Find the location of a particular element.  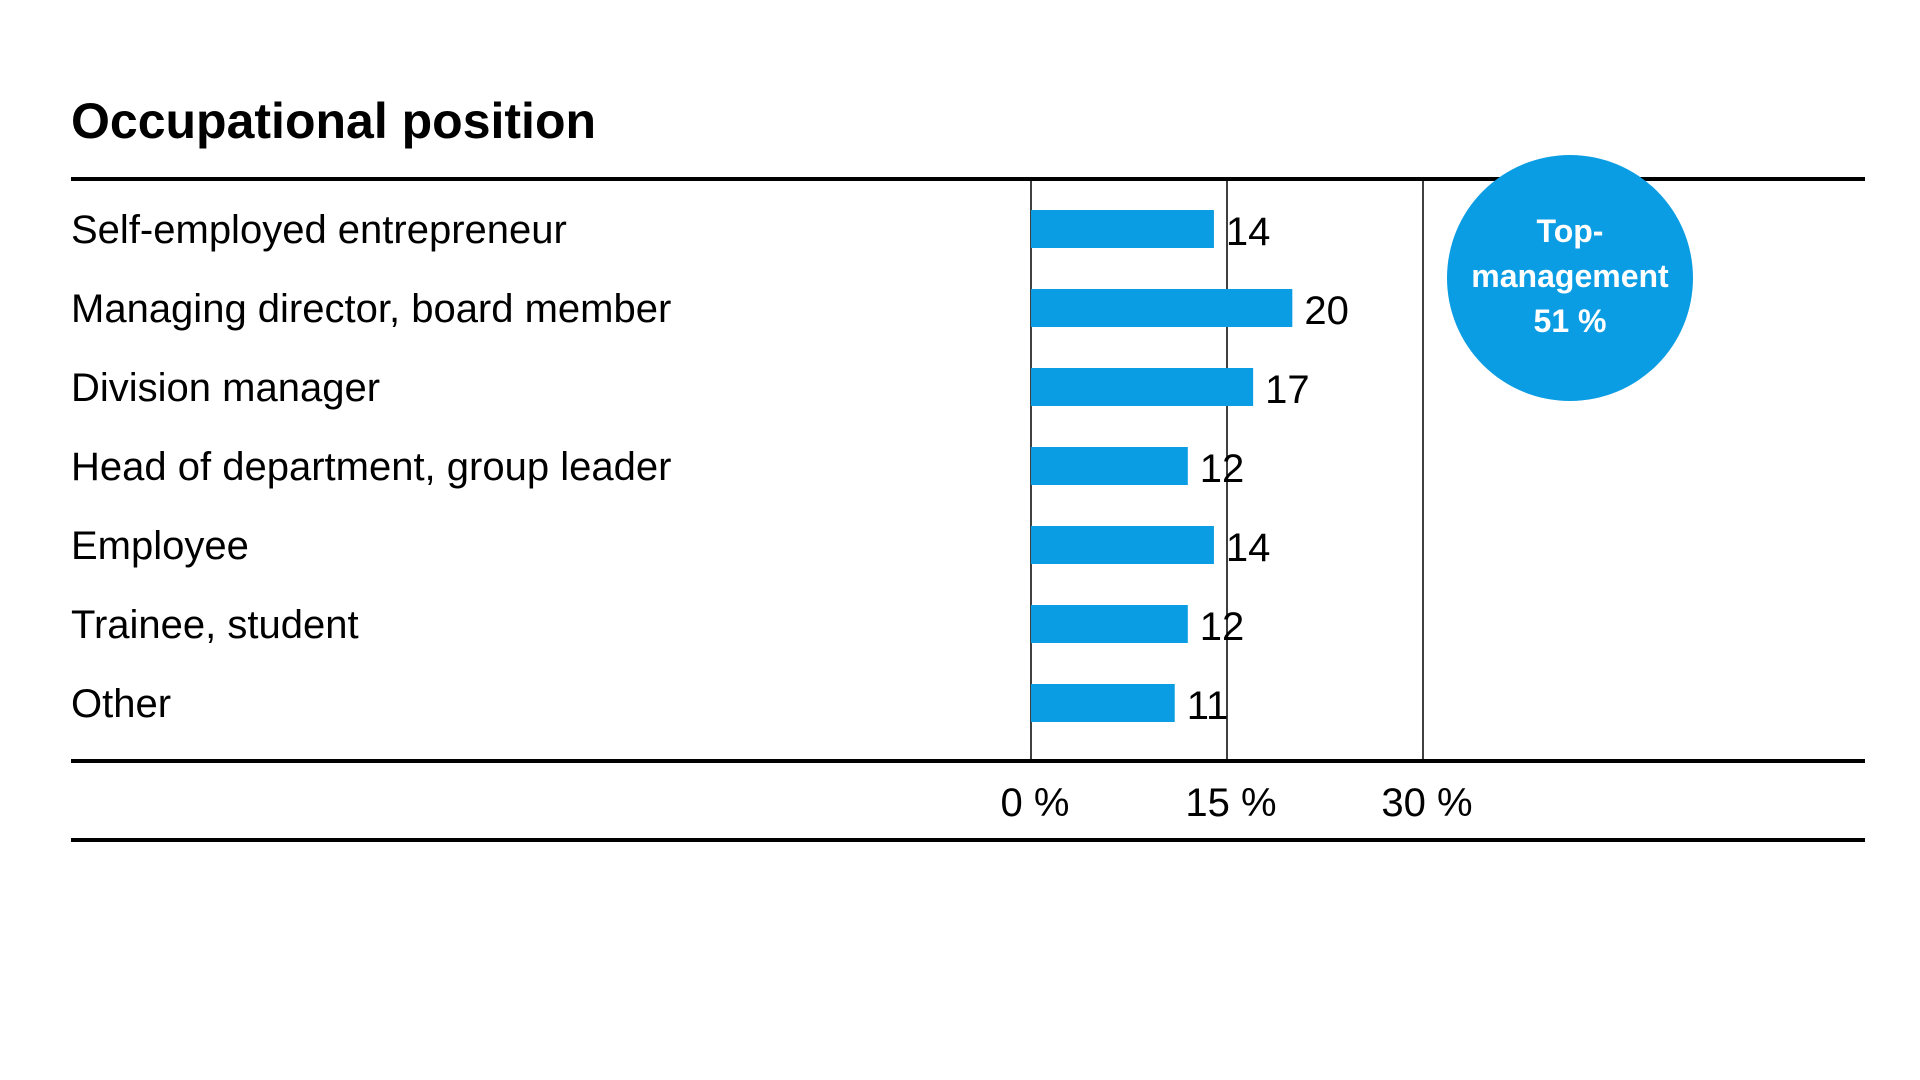

category-label: Head of department, group leader is located at coordinates (371, 467).